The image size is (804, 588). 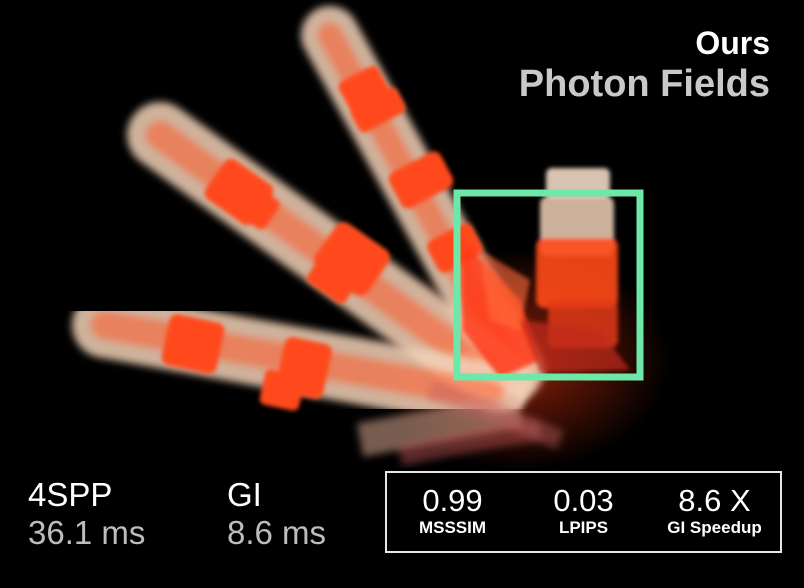 I want to click on finger-middle-left-joints, so click(x=246, y=362).